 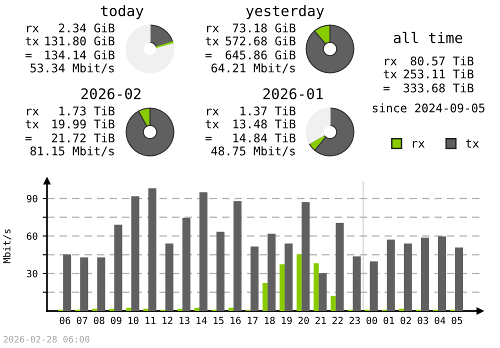 What do you see at coordinates (65, 320) in the screenshot?
I see `x-tick-label: 06` at bounding box center [65, 320].